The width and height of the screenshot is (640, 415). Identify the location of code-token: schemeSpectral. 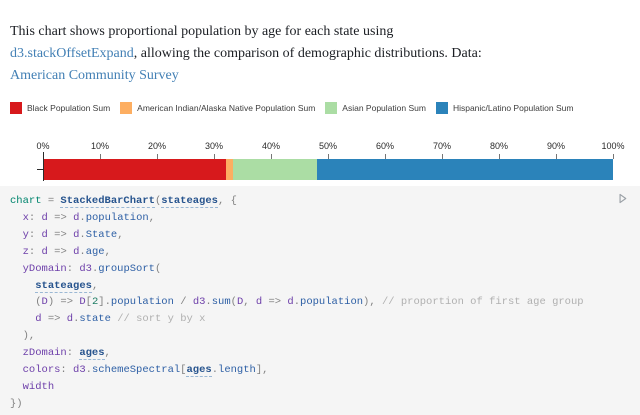
(136, 370).